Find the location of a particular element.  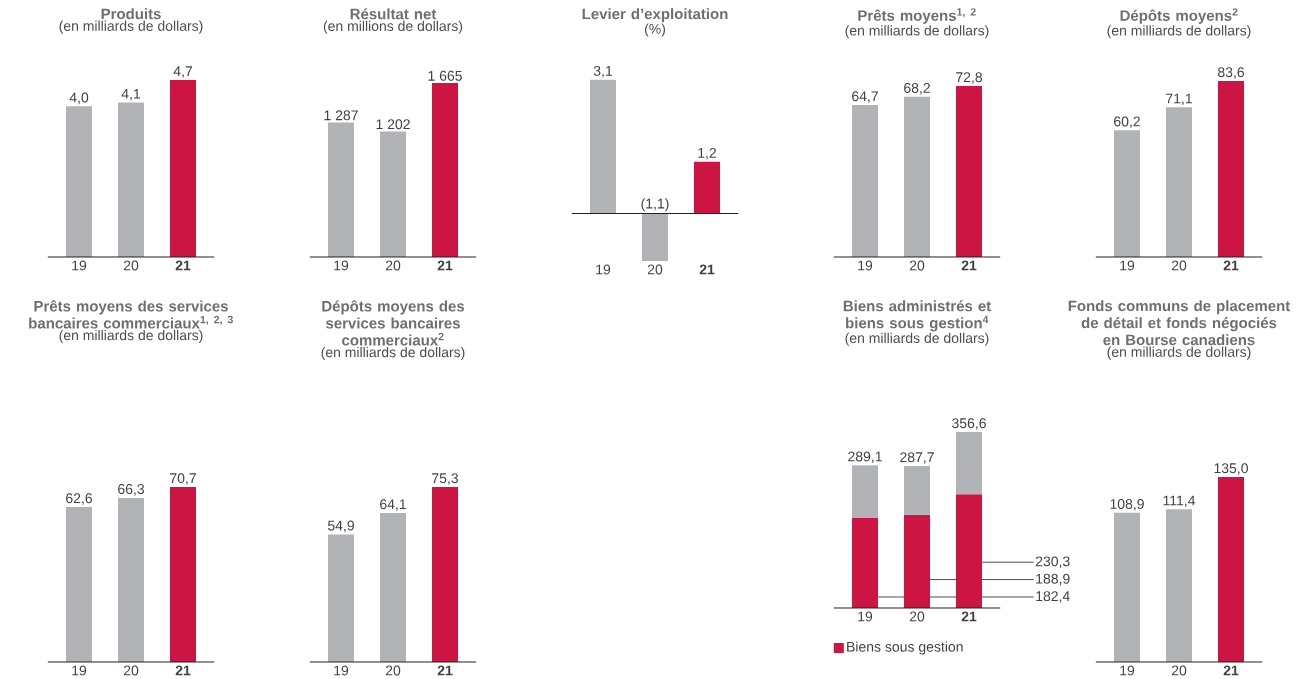

data-label: 68,2 is located at coordinates (917, 89).